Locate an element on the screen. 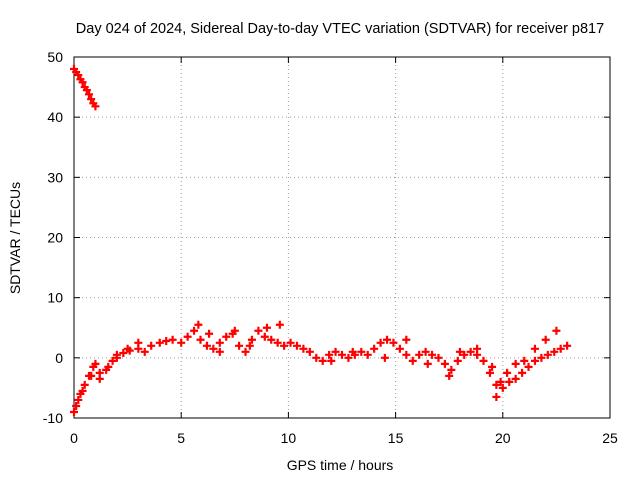  y-tick-label: -10 is located at coordinates (53, 418).